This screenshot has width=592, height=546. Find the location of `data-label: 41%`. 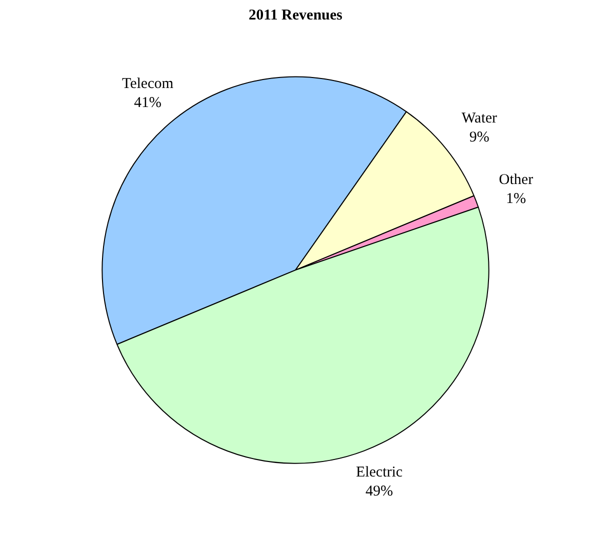

data-label: 41% is located at coordinates (148, 102).